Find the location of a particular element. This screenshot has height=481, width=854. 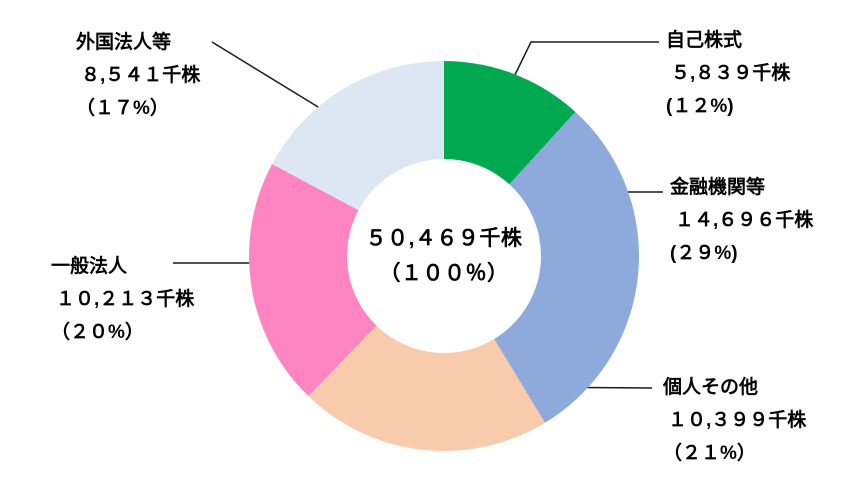

callout-individuals-others: 個人その他 １０,３９９千株 （２１%） is located at coordinates (734, 420).